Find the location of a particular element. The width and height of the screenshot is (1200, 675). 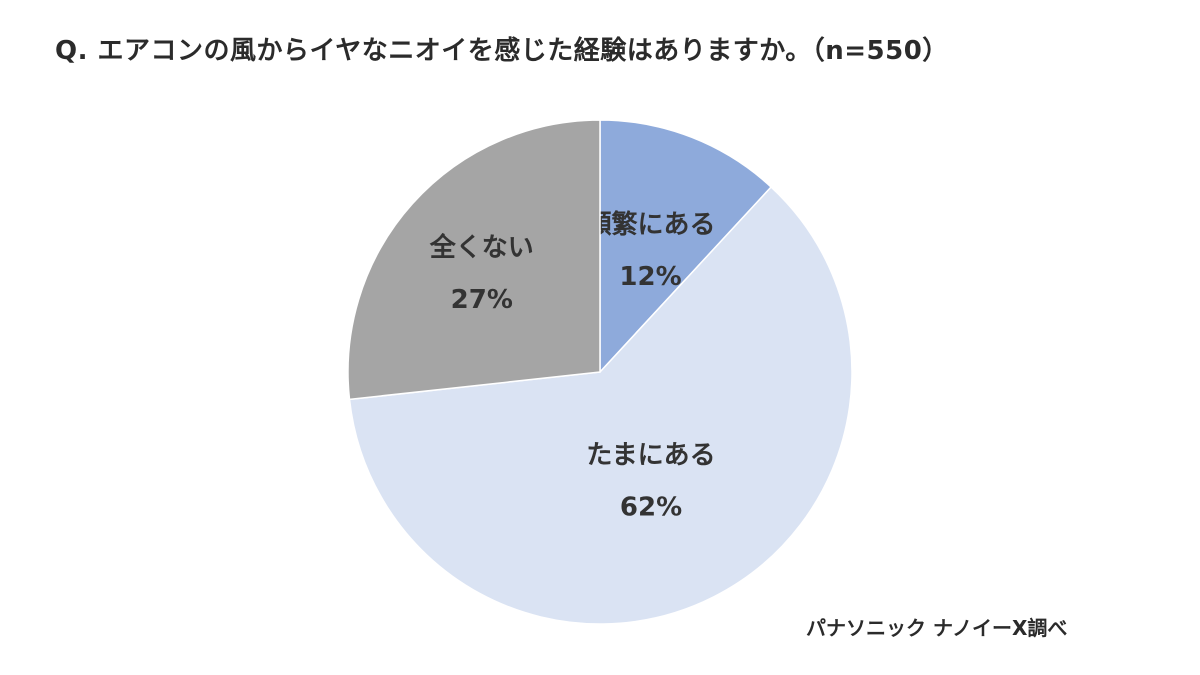

slice-value-0: 12% is located at coordinates (650, 277).